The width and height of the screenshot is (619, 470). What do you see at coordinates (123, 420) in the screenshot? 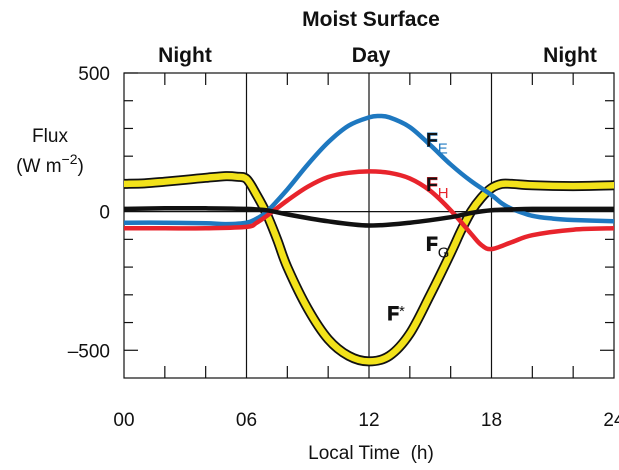
I see `x-tick-label: 00` at bounding box center [123, 420].